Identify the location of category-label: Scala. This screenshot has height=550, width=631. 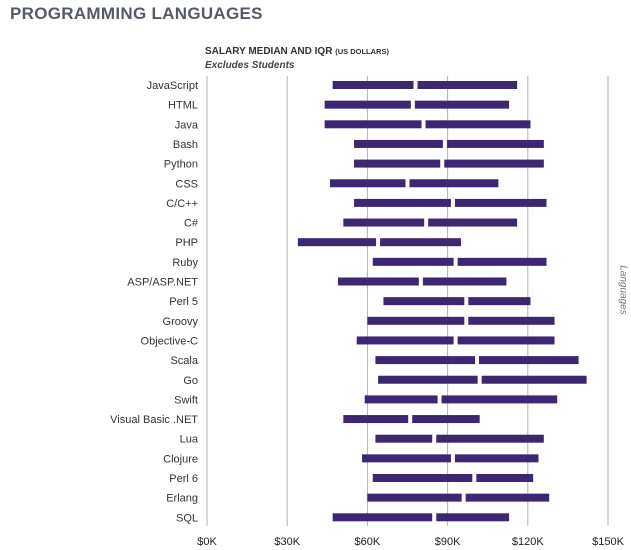
(184, 361).